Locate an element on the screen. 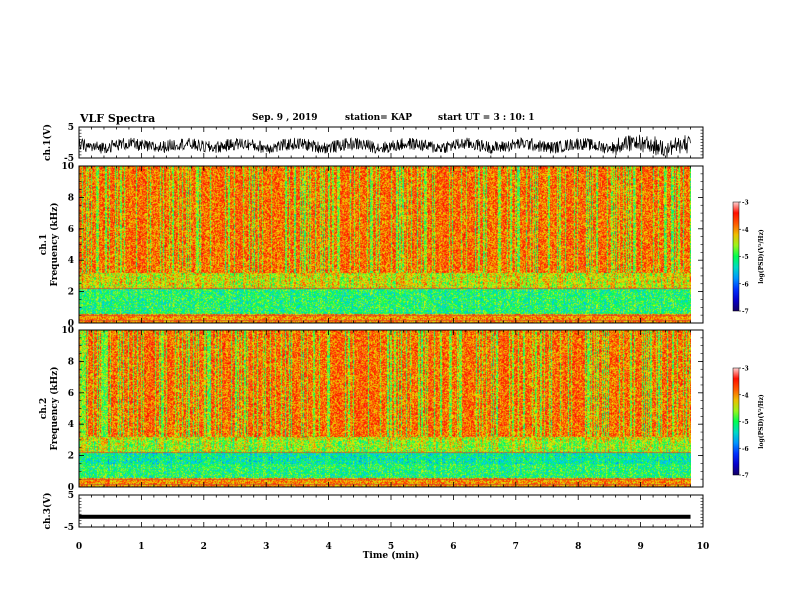 The width and height of the screenshot is (792, 612). colorbar-1-label: log(PSD)(V²/Hz) is located at coordinates (761, 256).